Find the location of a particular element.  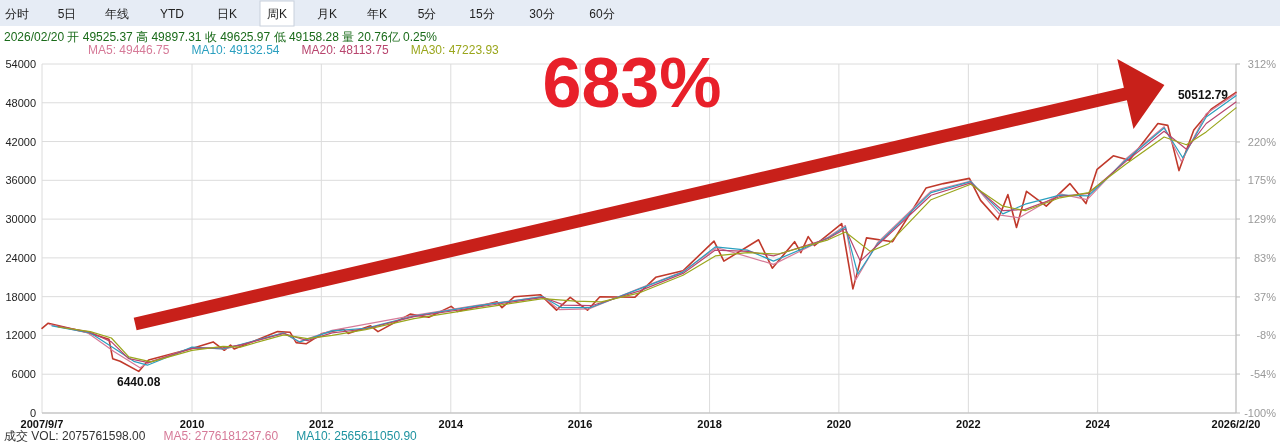

y-tick-label: 54000 is located at coordinates (20, 64).